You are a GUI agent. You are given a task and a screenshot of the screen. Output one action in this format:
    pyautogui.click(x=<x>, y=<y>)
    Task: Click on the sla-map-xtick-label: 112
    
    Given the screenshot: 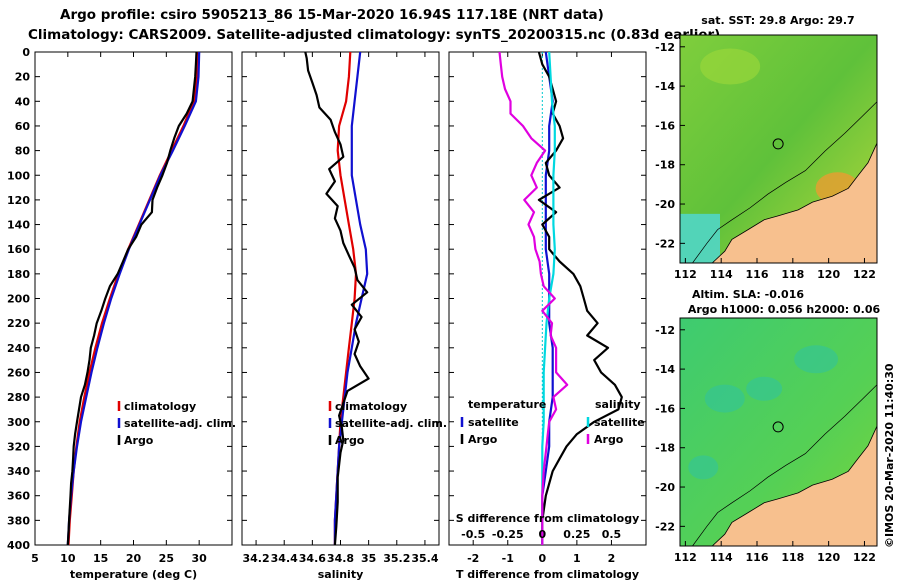 What is the action you would take?
    pyautogui.click(x=685, y=557)
    